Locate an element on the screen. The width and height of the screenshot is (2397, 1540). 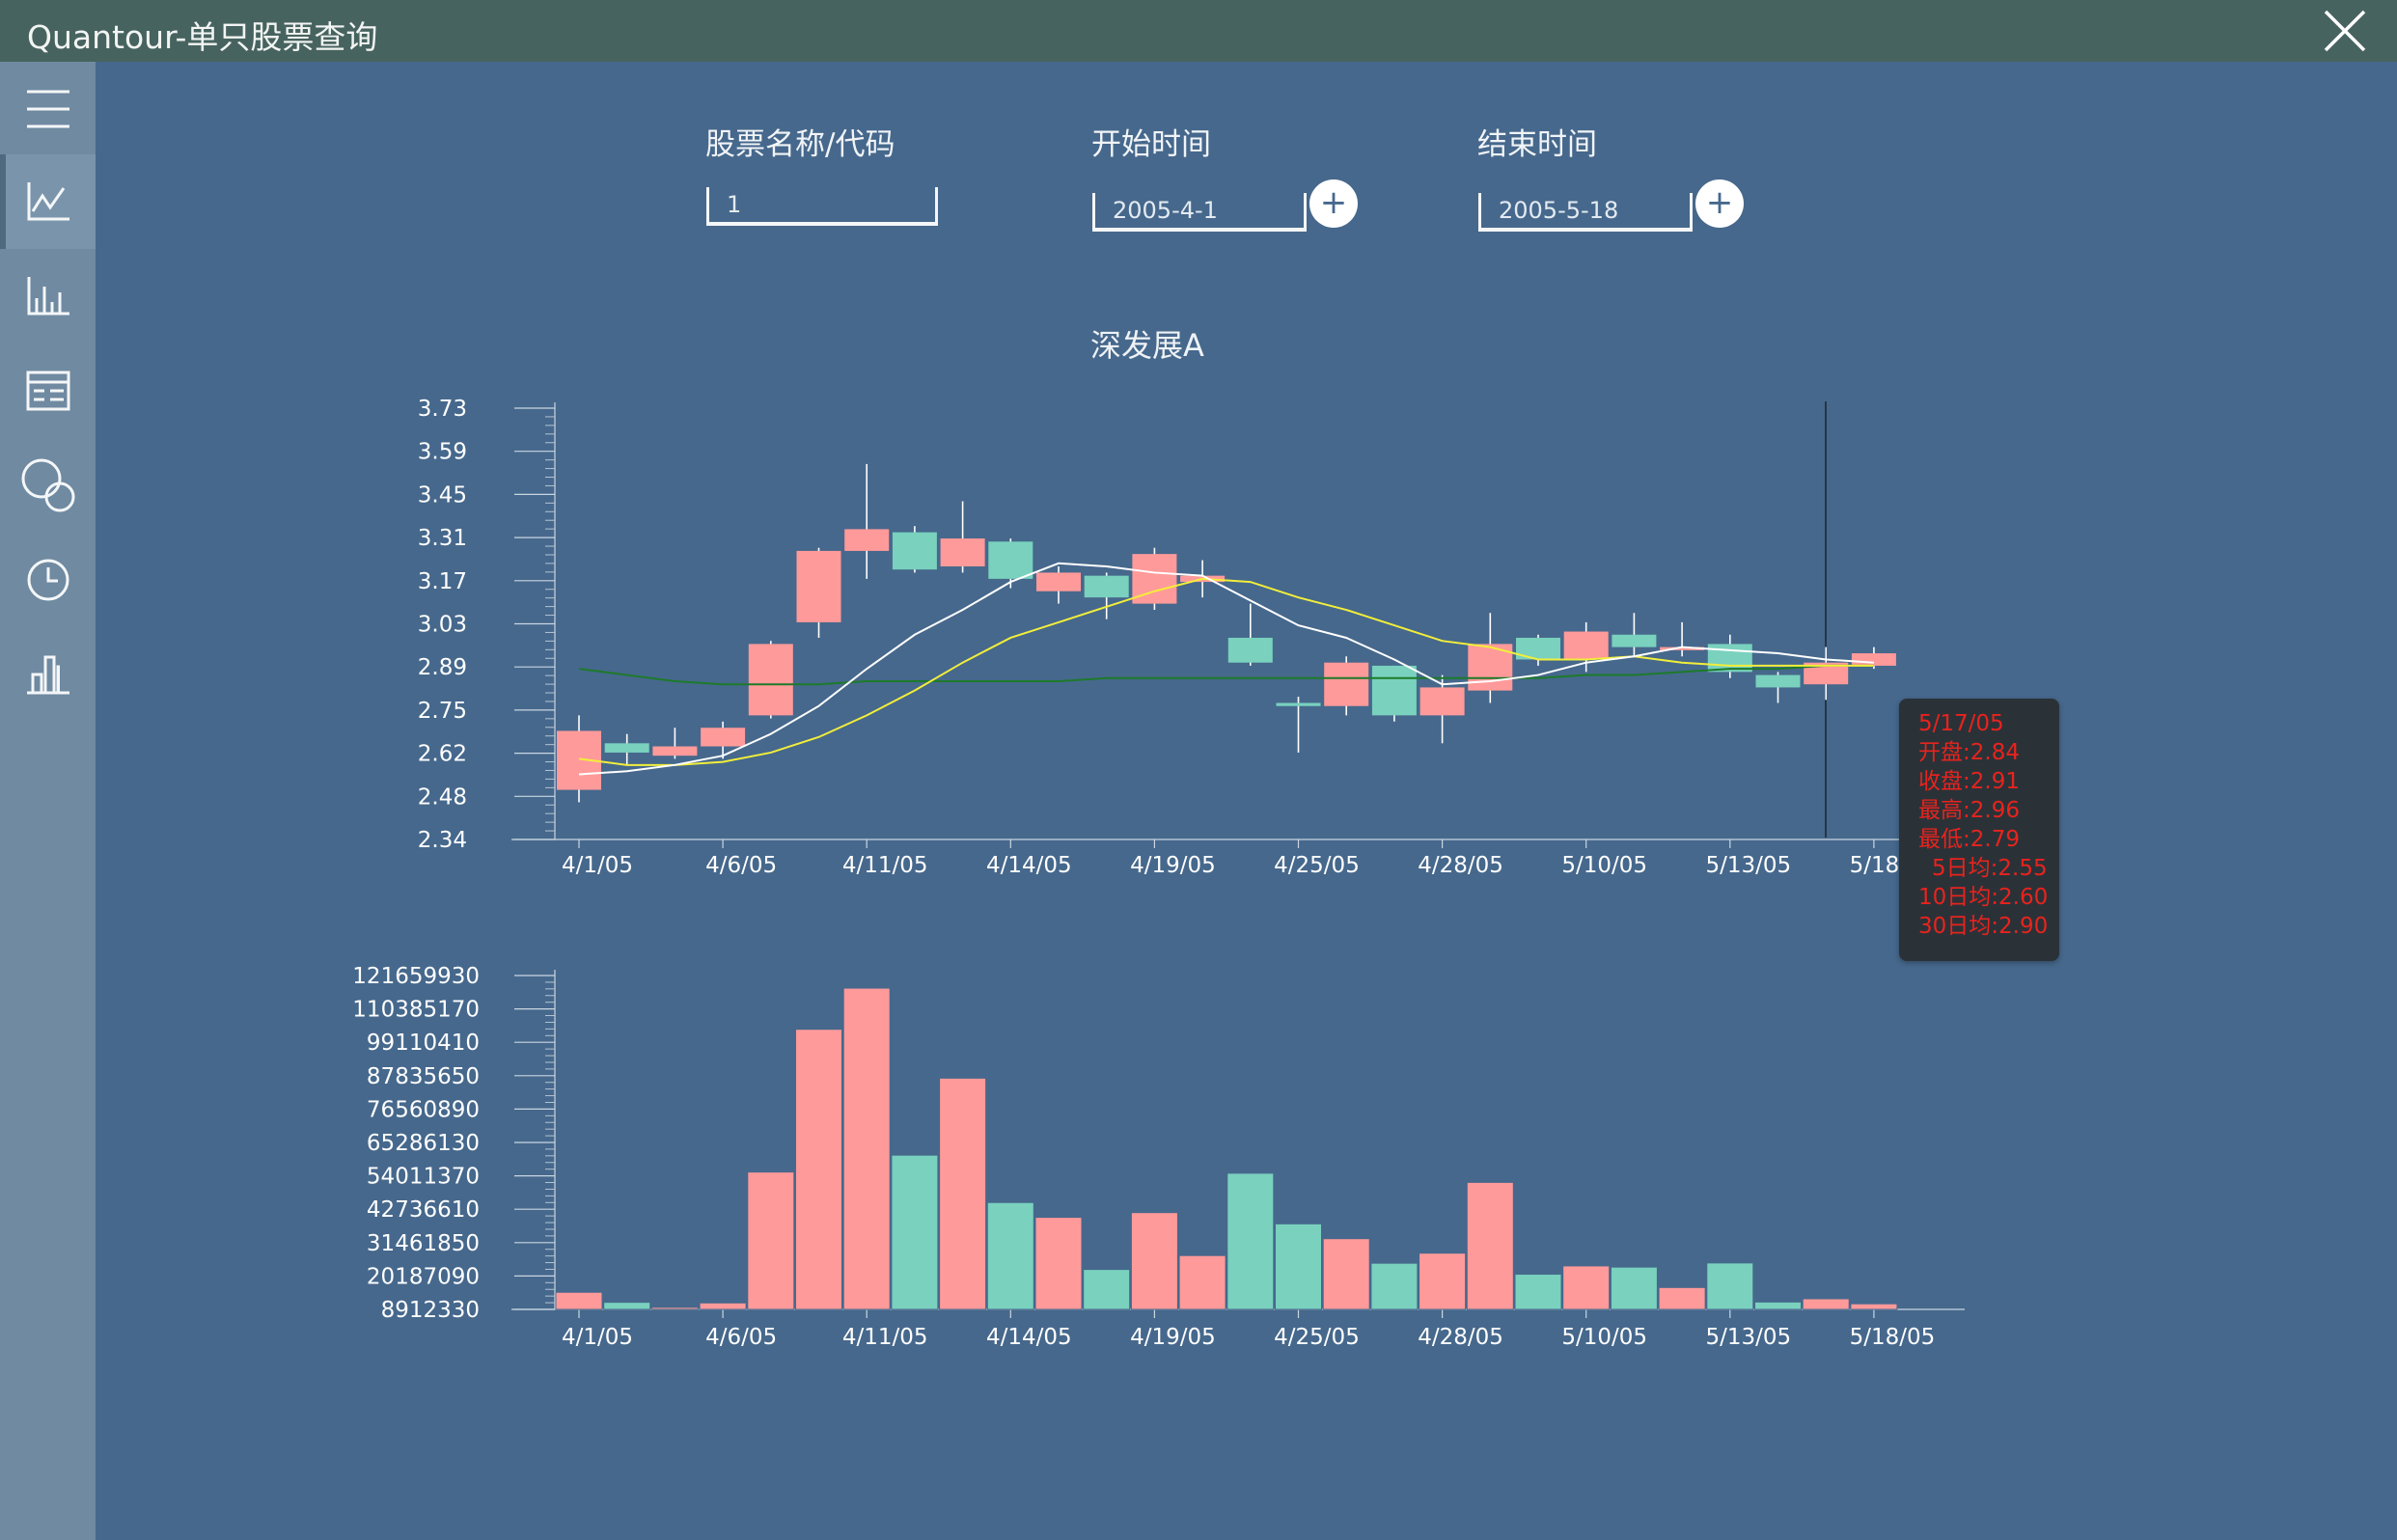
tooltip-ma10: 10日均:2.60 is located at coordinates (1984, 897).